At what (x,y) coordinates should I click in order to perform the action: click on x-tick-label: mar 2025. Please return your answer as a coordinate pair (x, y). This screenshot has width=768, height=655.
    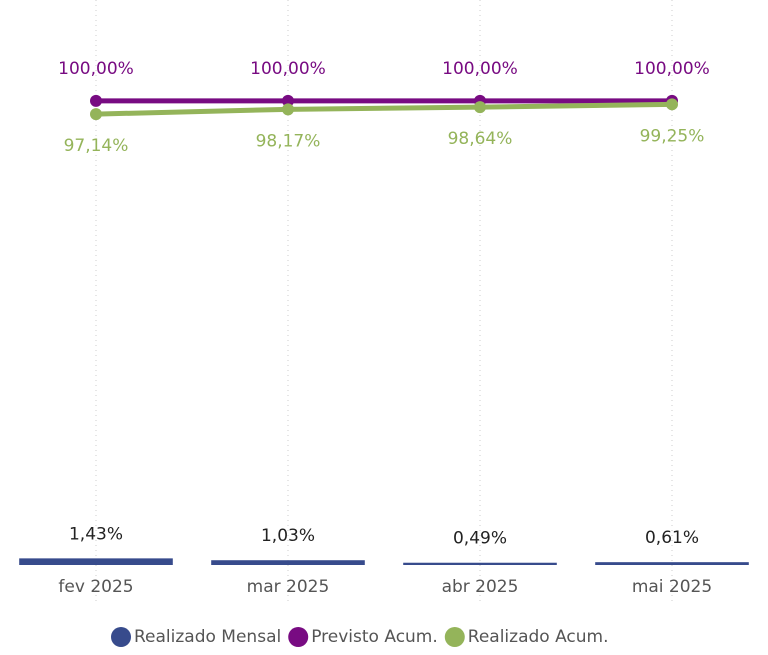
    Looking at the image, I should click on (288, 587).